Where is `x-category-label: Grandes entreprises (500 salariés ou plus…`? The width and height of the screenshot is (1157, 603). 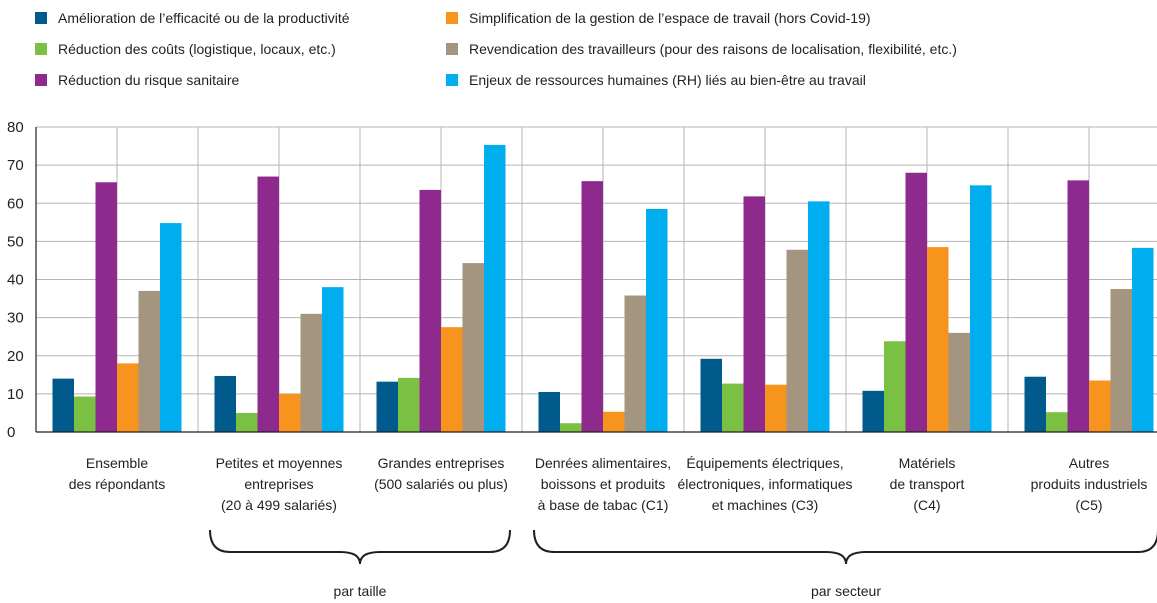
x-category-label: Grandes entreprises (500 salariés ou plus… is located at coordinates (441, 473).